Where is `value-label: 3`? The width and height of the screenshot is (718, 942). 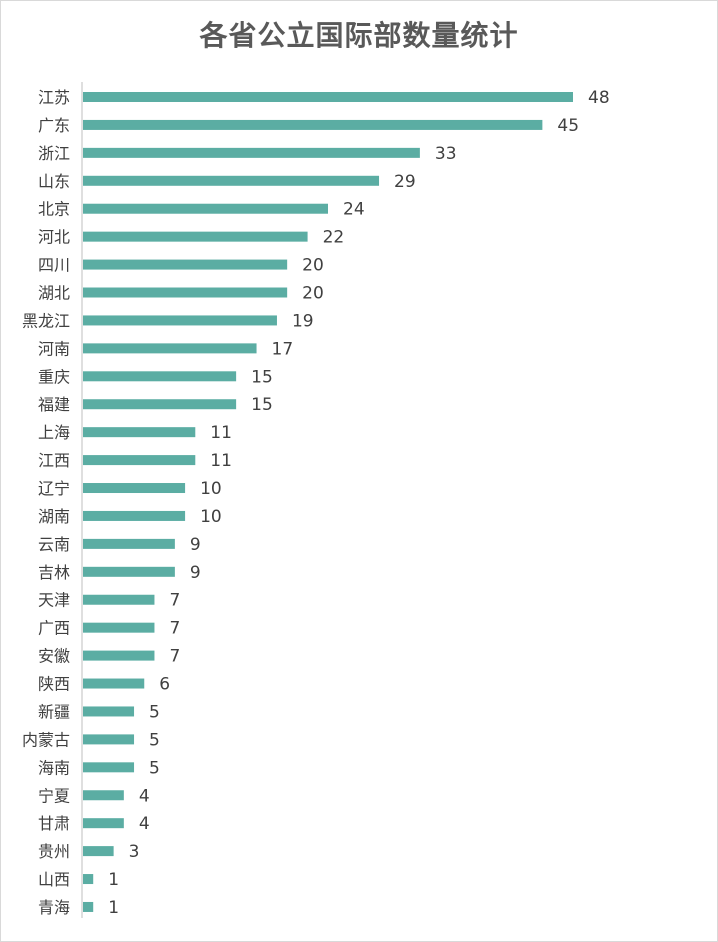 value-label: 3 is located at coordinates (134, 852).